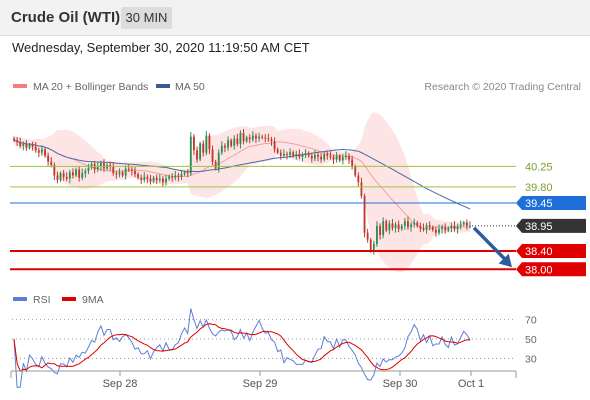 The image size is (590, 400). I want to click on timeframe-badge: 30 MIN, so click(146, 18).